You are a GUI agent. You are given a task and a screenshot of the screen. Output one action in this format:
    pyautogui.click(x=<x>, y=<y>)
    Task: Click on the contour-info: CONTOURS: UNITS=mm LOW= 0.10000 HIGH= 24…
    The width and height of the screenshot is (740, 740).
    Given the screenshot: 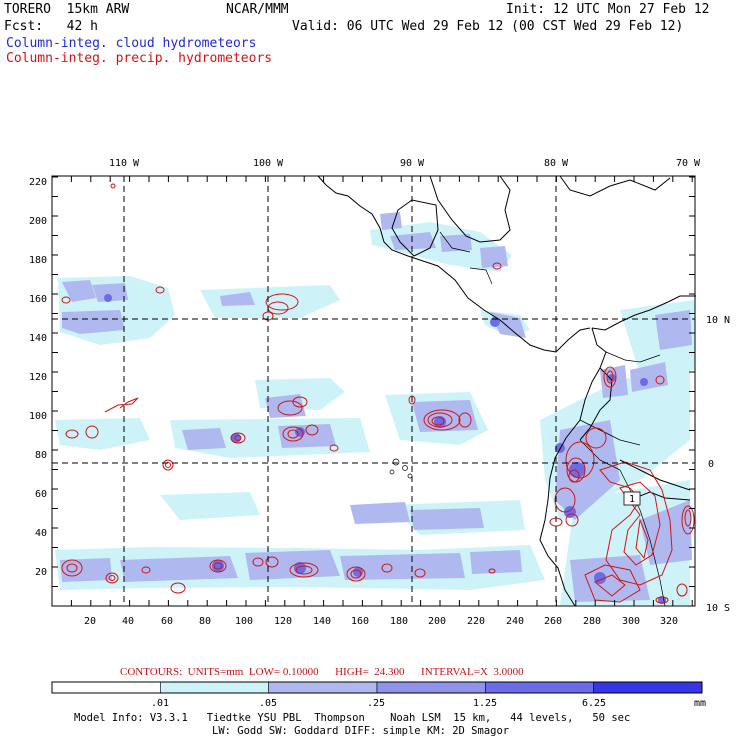 What is the action you would take?
    pyautogui.click(x=322, y=672)
    